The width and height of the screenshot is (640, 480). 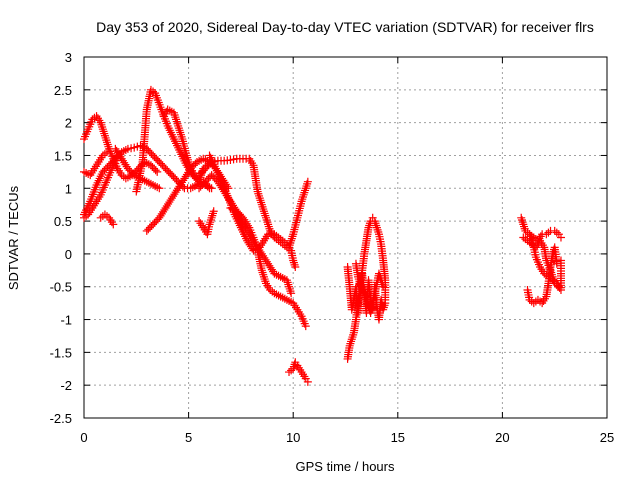 What do you see at coordinates (61, 287) in the screenshot?
I see `y-tick-label: -0.5` at bounding box center [61, 287].